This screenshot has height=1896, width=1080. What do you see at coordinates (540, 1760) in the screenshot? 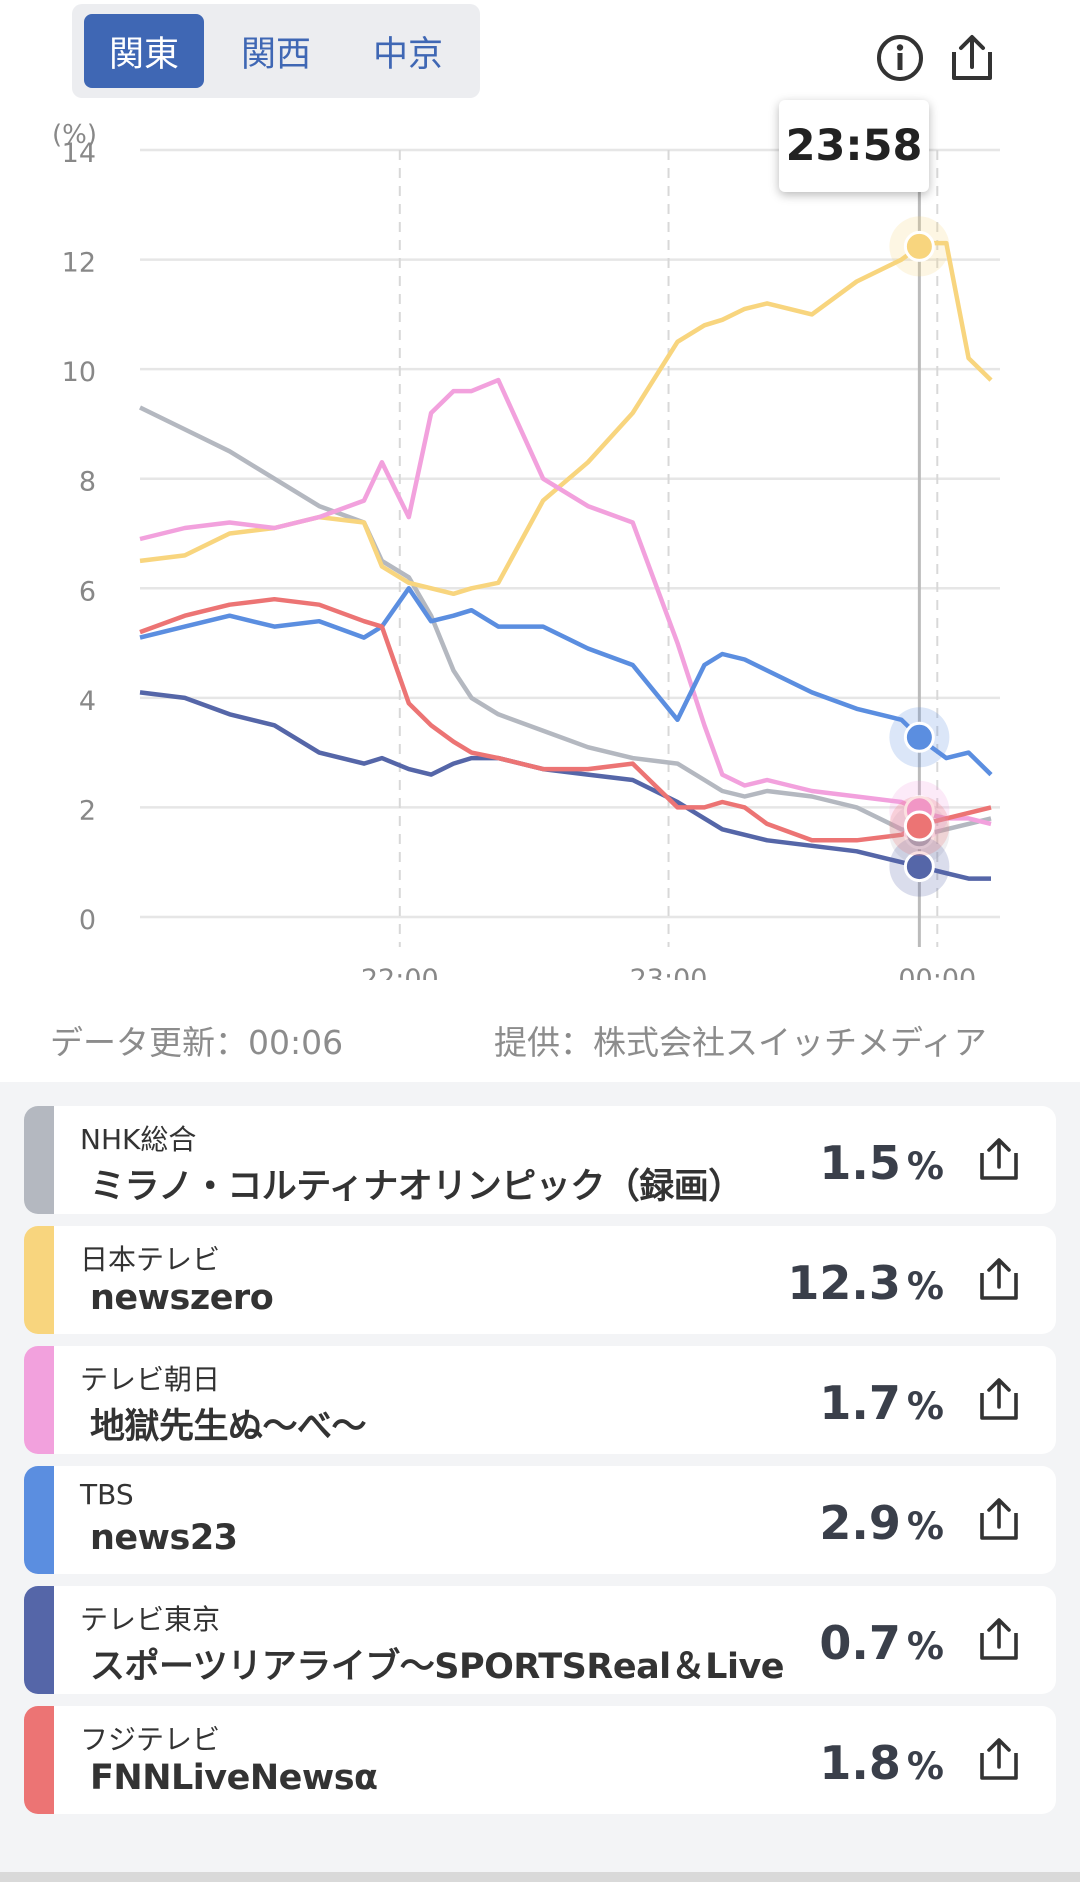
I see `channel-card: フジテレビ FNNLiveNewsα 1.8%` at bounding box center [540, 1760].